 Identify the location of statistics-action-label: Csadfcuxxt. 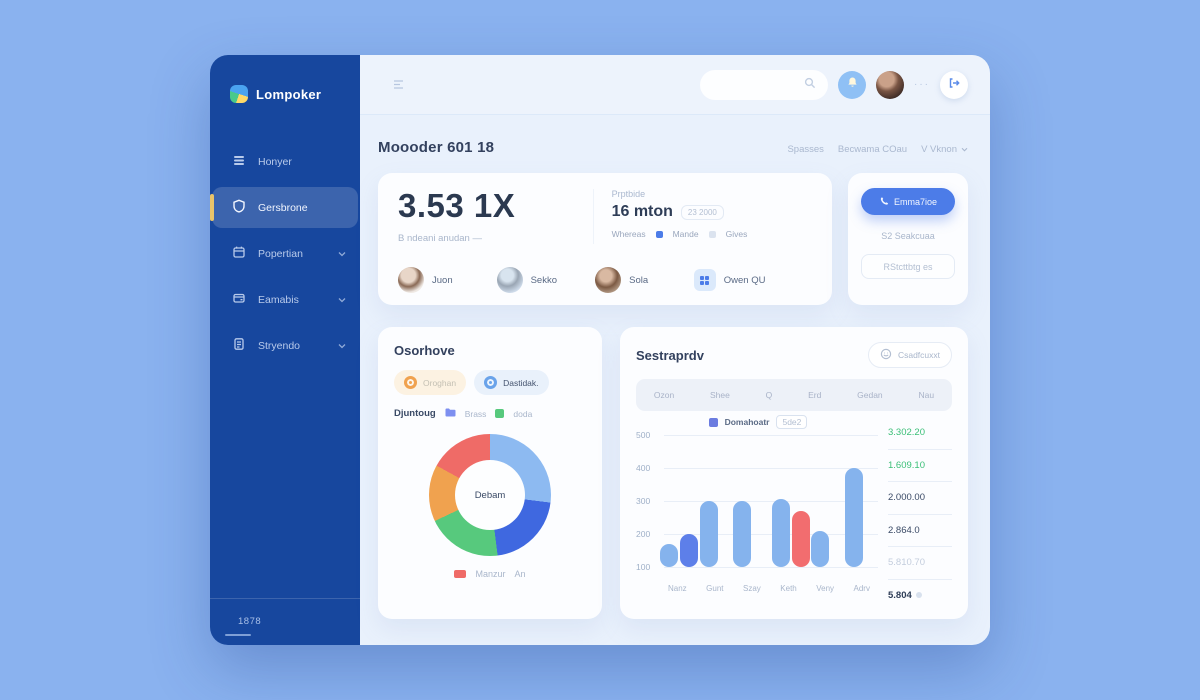
(918, 355).